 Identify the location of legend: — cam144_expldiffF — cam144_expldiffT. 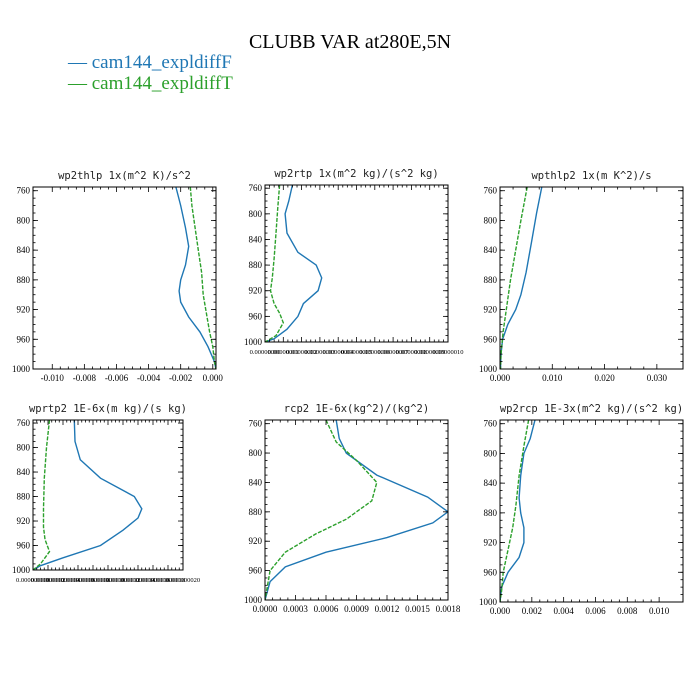
(150, 73).